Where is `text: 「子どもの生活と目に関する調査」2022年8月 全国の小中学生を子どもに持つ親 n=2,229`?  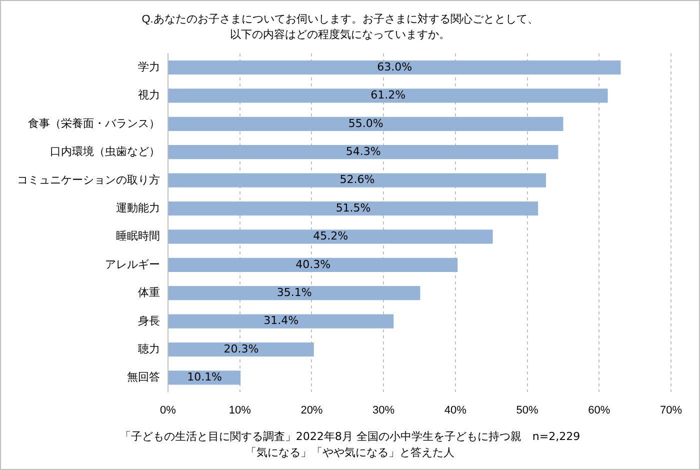
text: 「子どもの生活と目に関する調査」2022年8月 全国の小中学生を子どもに持つ親 n=2,229 is located at coordinates (350, 437).